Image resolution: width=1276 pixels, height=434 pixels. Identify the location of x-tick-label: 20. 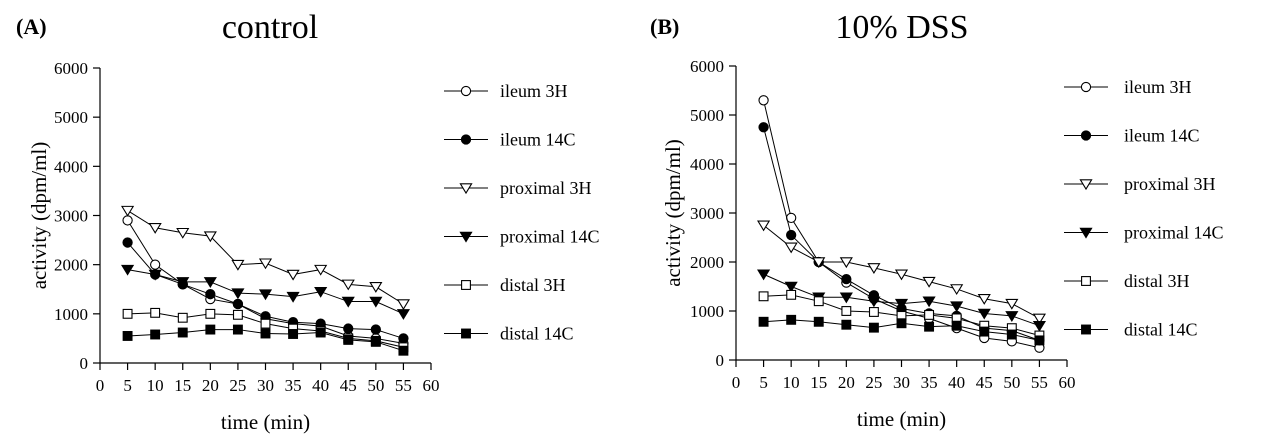
(210, 385).